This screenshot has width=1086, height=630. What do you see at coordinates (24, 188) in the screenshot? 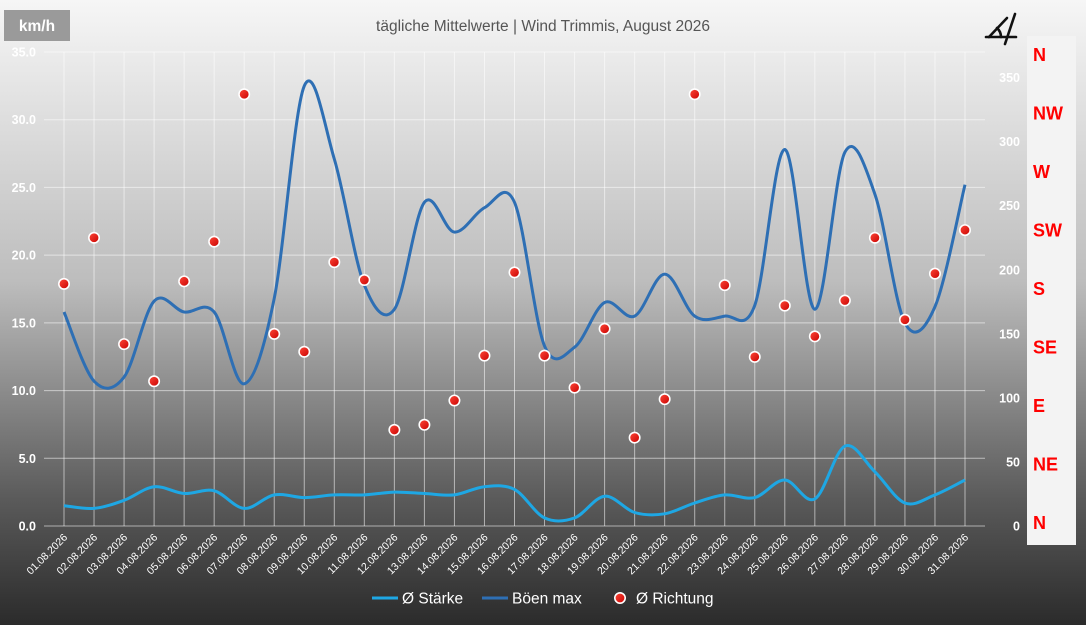
I see `y-tick-left: 25.0` at bounding box center [24, 188].